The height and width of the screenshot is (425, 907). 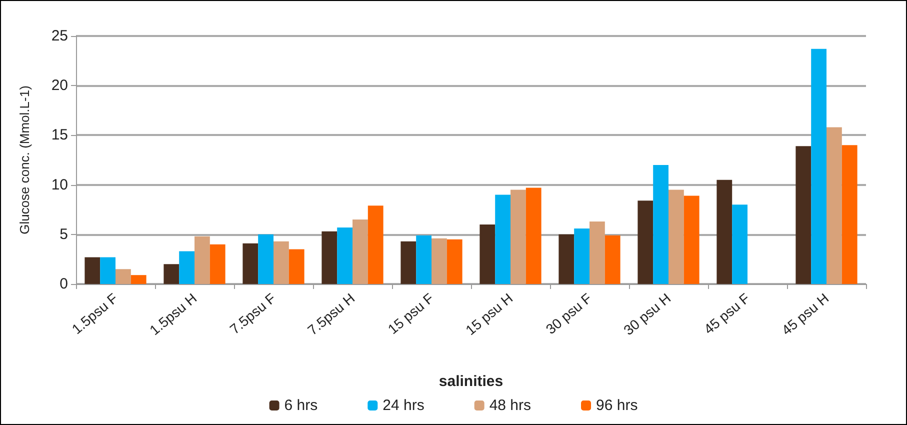 What do you see at coordinates (726, 314) in the screenshot?
I see `x-tick-label: 45 psu F` at bounding box center [726, 314].